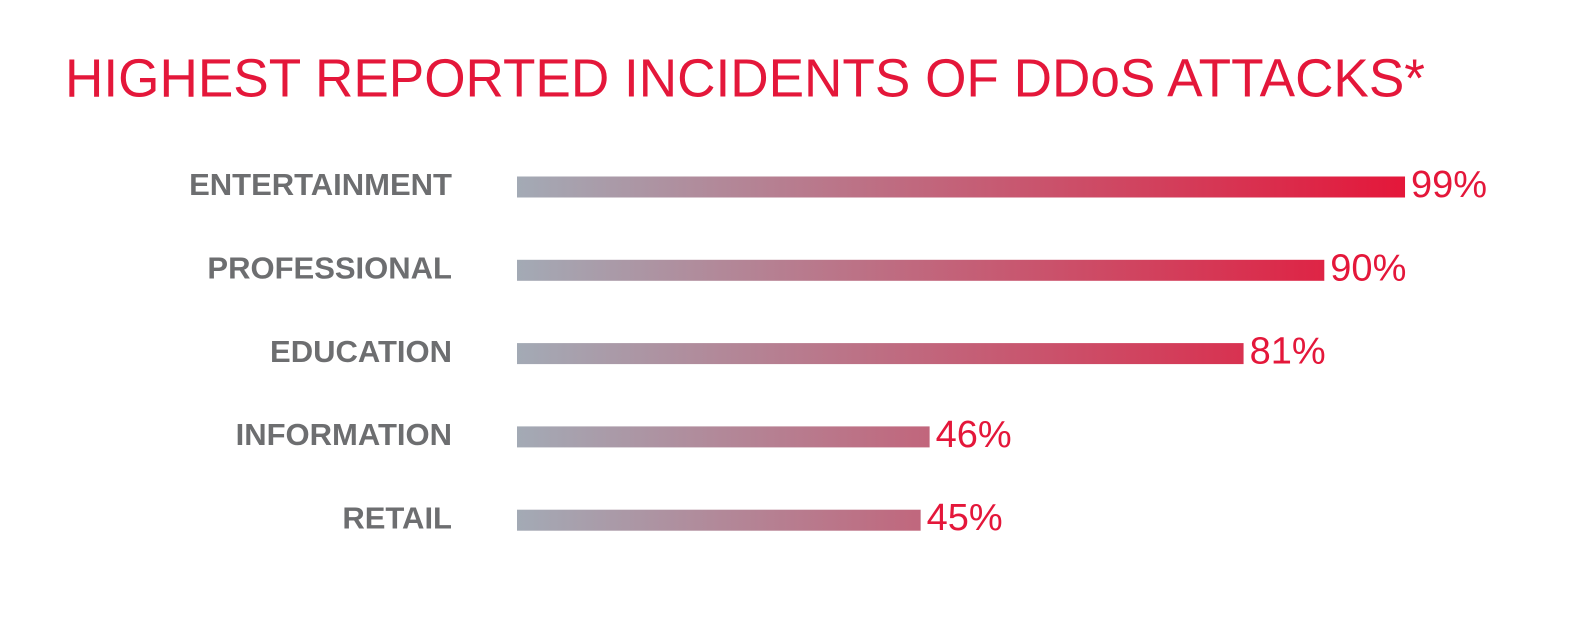 Image resolution: width=1586 pixels, height=630 pixels. Describe the element at coordinates (1288, 352) in the screenshot. I see `value-label: 81%` at that location.